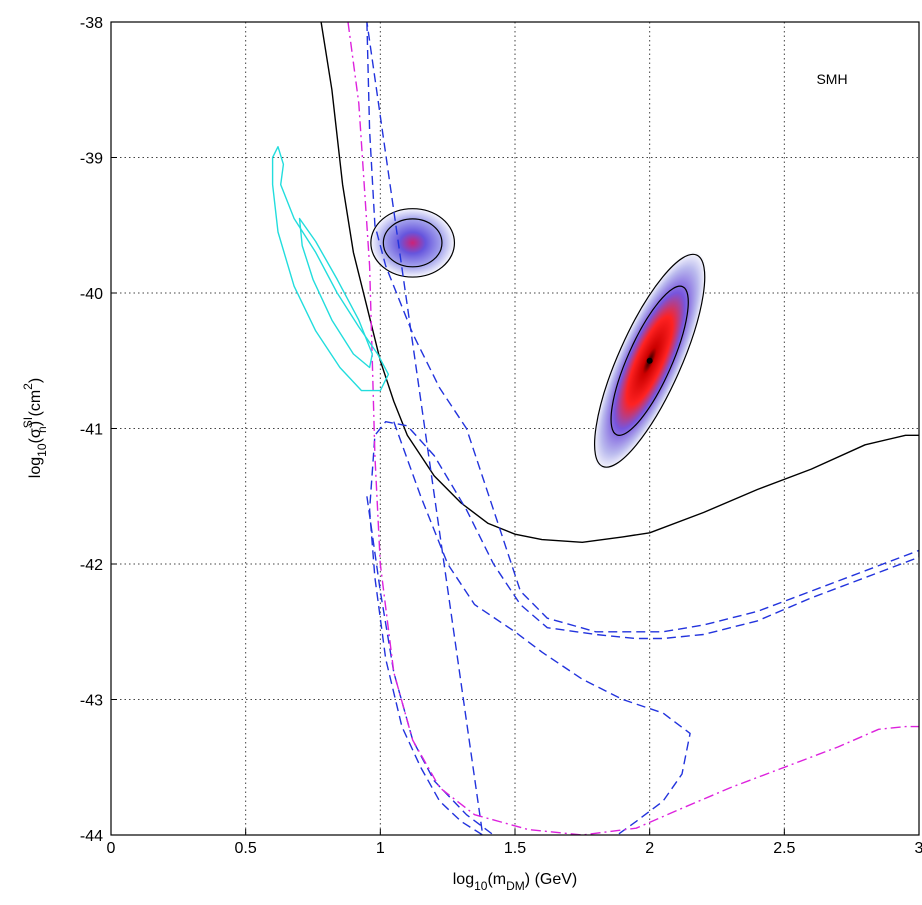  I want to click on best-fit-point, so click(649, 360).